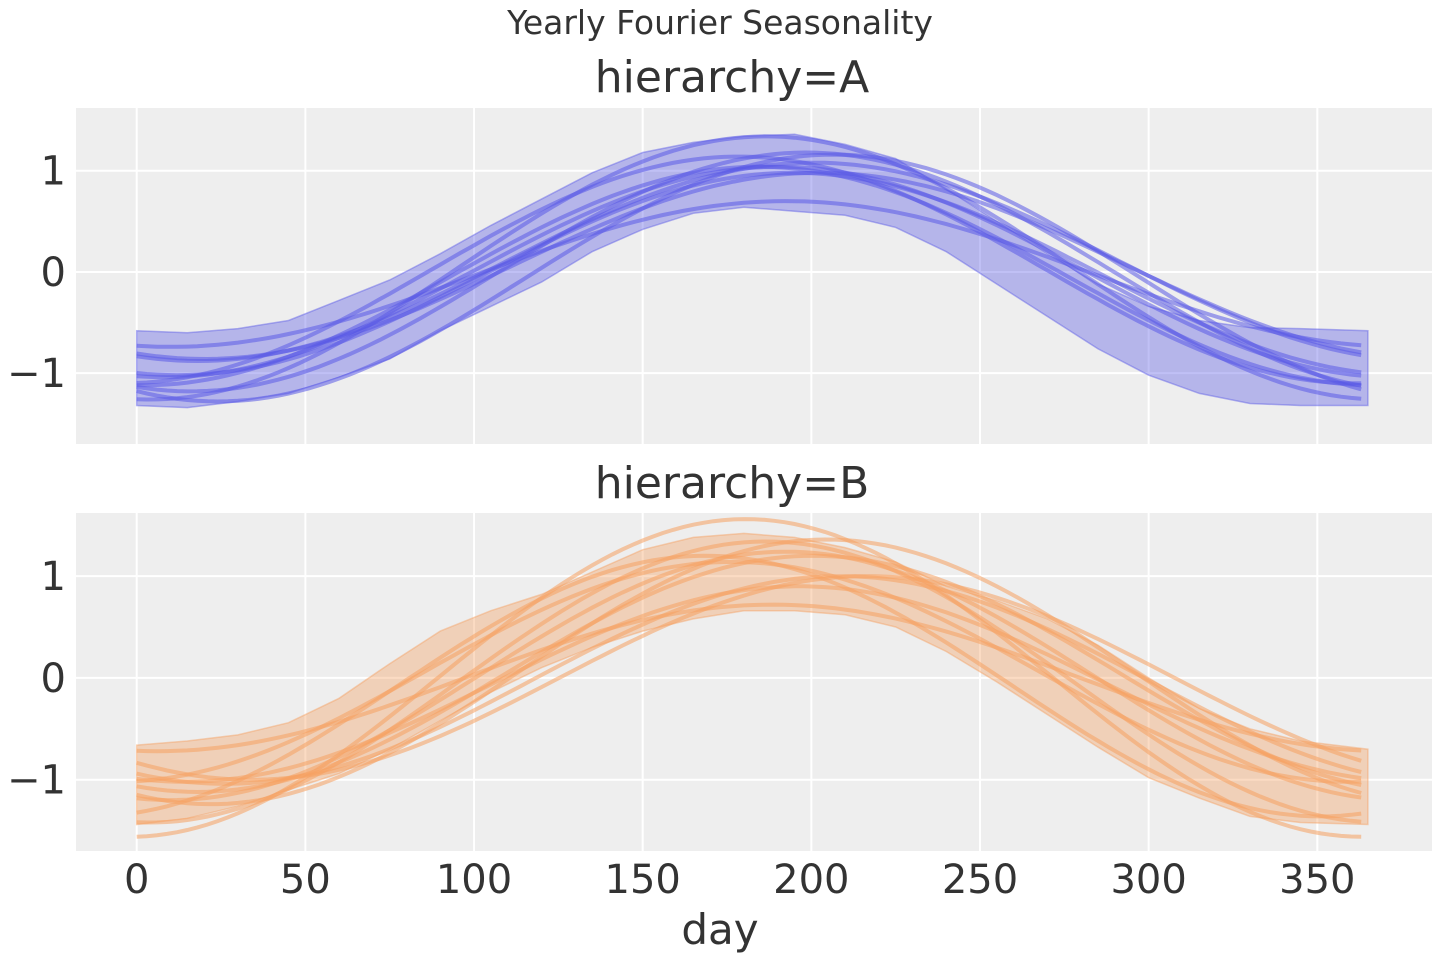 The image size is (1440, 960). I want to click on x-tick-label: 300, so click(1148, 880).